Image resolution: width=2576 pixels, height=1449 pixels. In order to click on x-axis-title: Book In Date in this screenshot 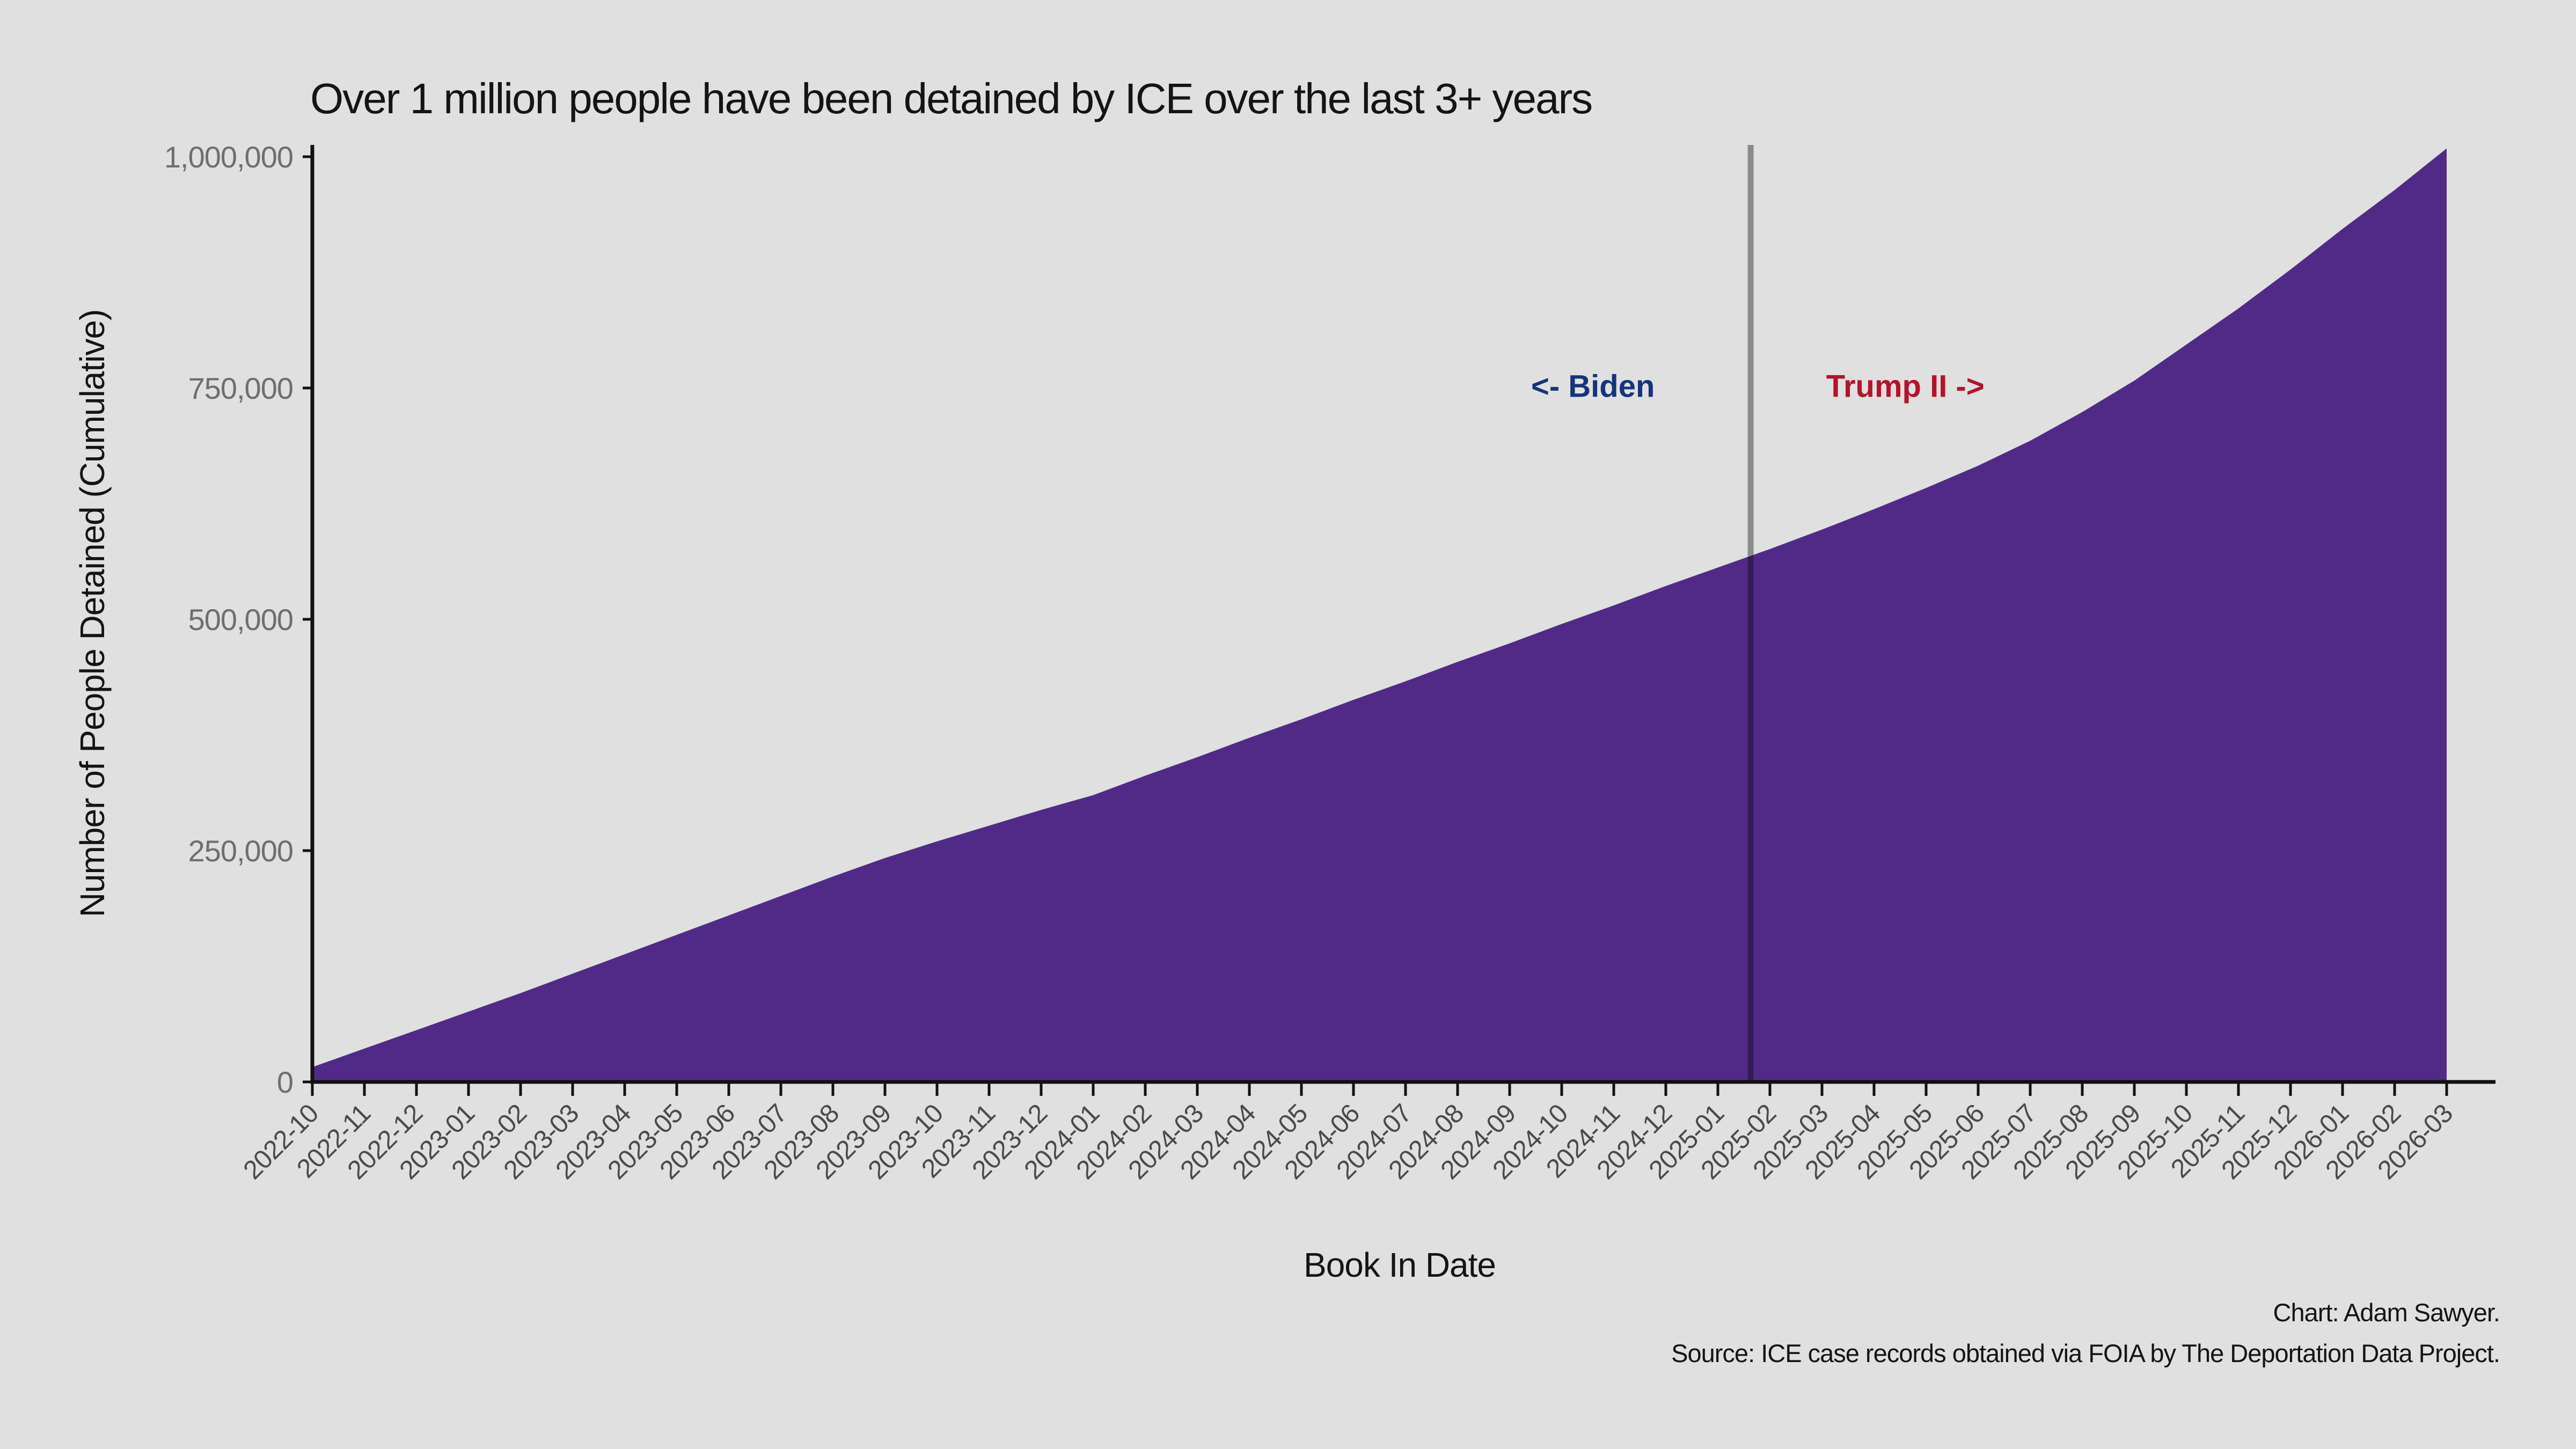, I will do `click(1400, 1265)`.